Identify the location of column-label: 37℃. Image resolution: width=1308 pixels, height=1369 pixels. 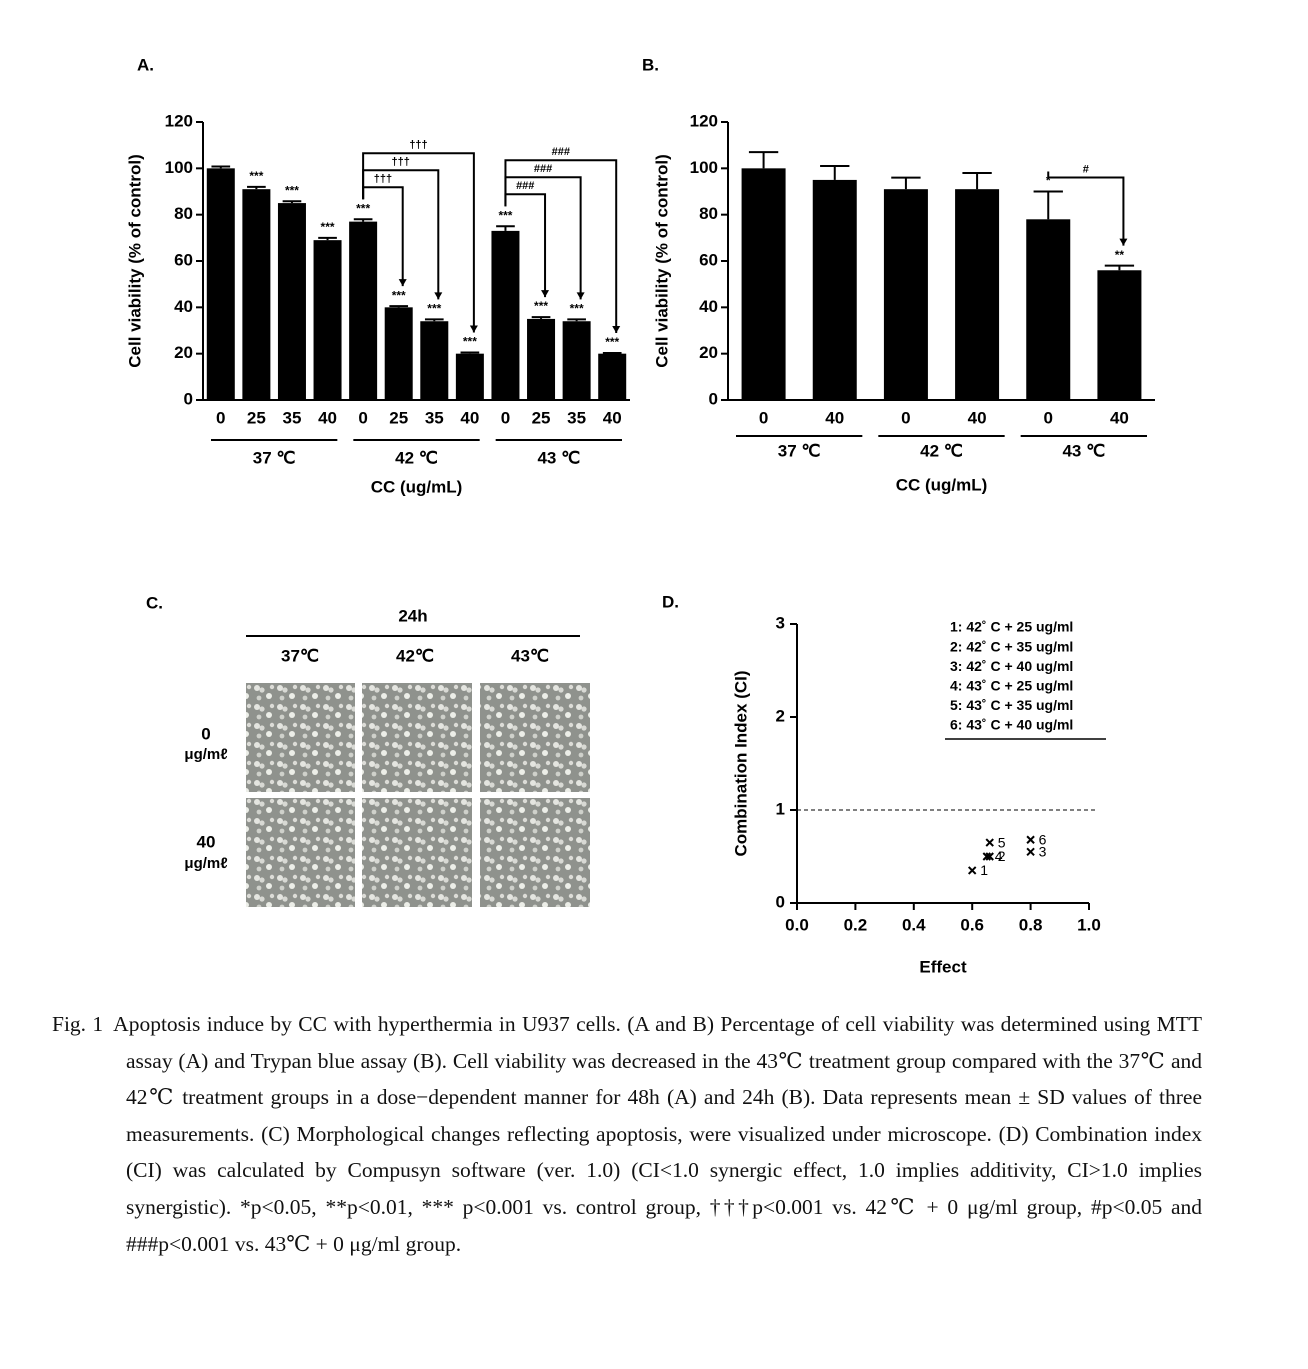
(300, 655).